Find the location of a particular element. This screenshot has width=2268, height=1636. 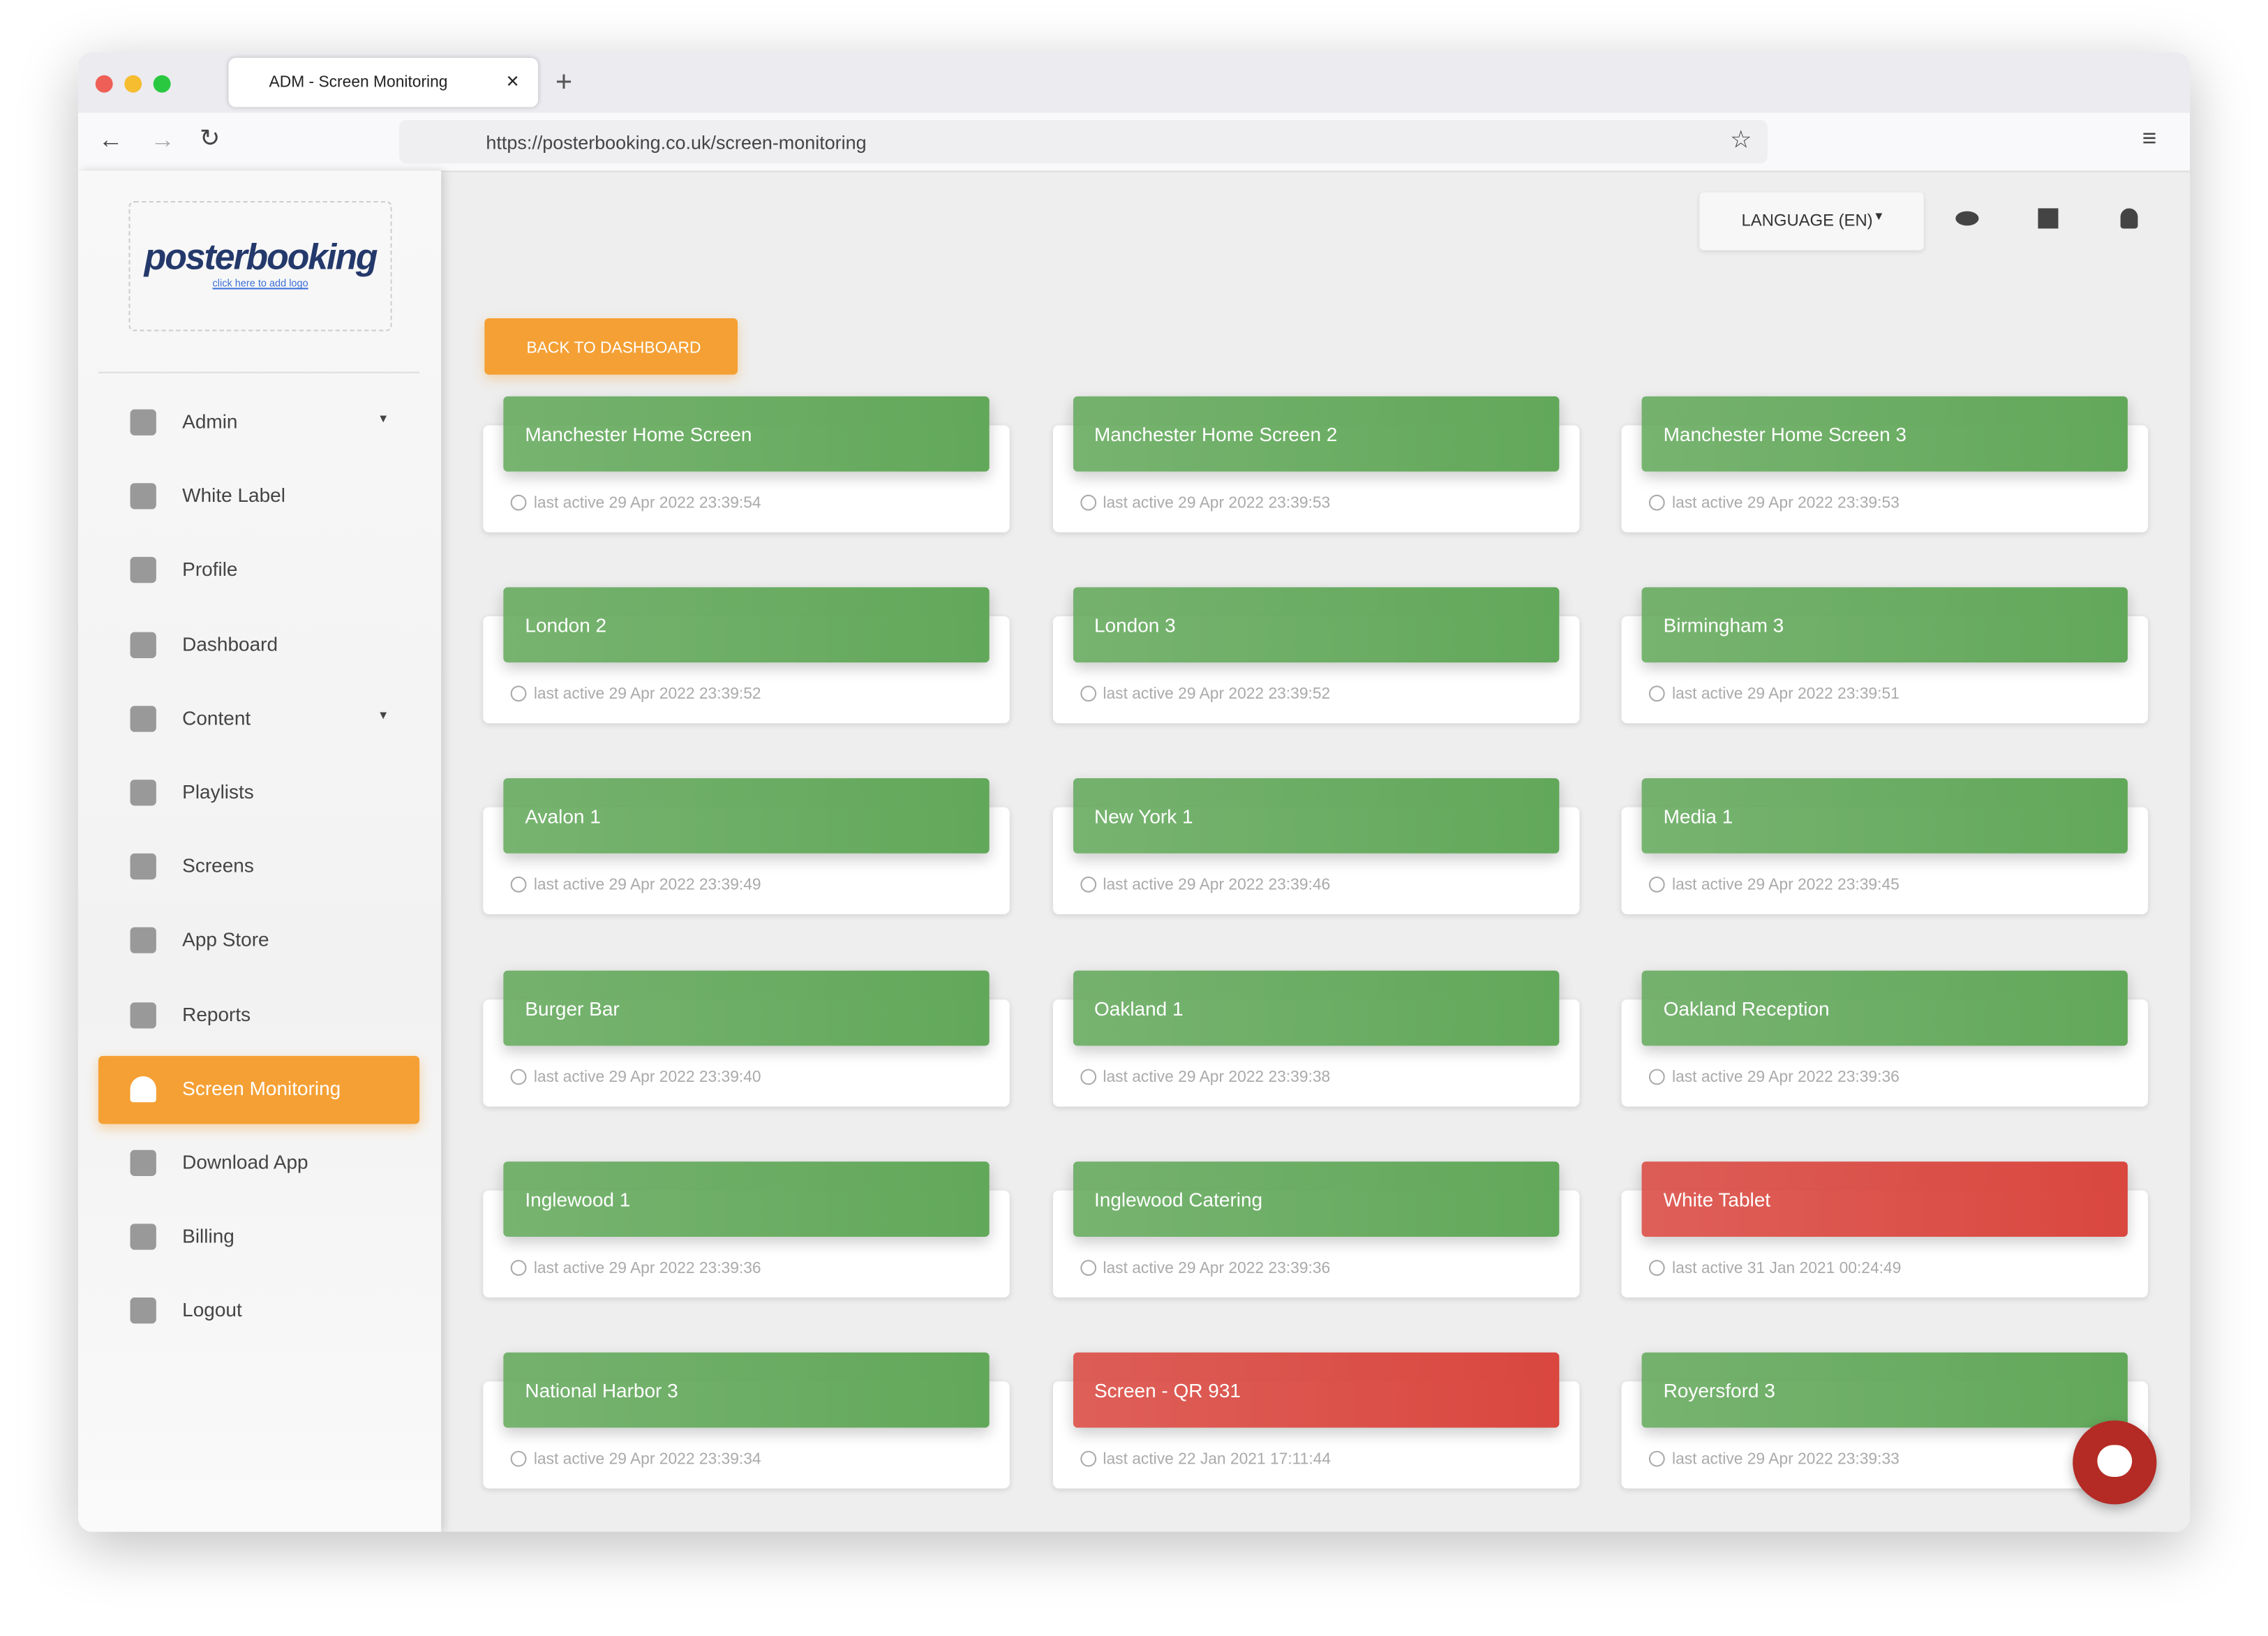

nav-label: Reports is located at coordinates (216, 1014).